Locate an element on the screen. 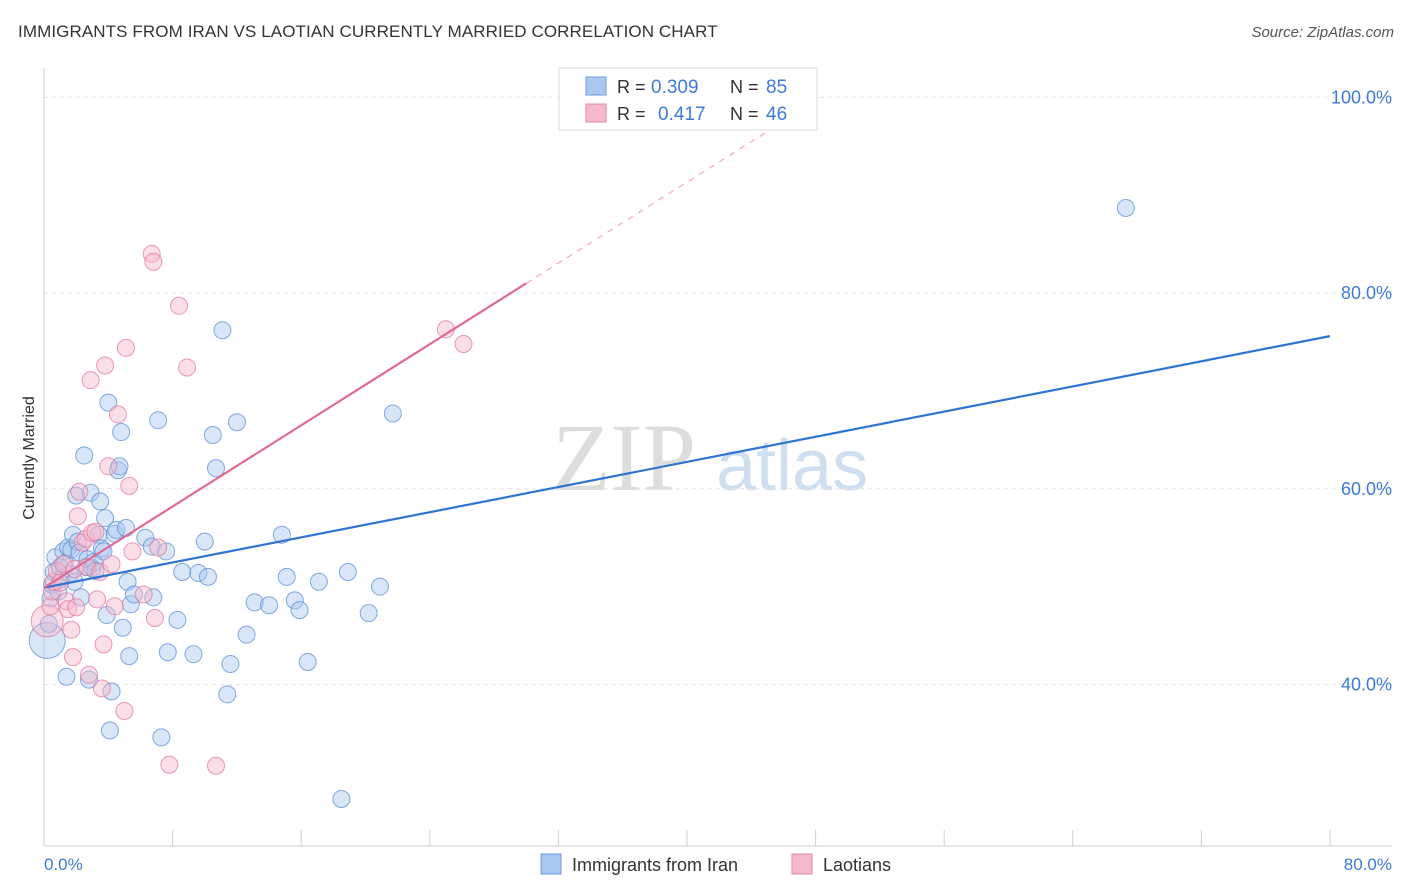 The width and height of the screenshot is (1406, 892). stats-n-label-laotians: N = is located at coordinates (744, 114).